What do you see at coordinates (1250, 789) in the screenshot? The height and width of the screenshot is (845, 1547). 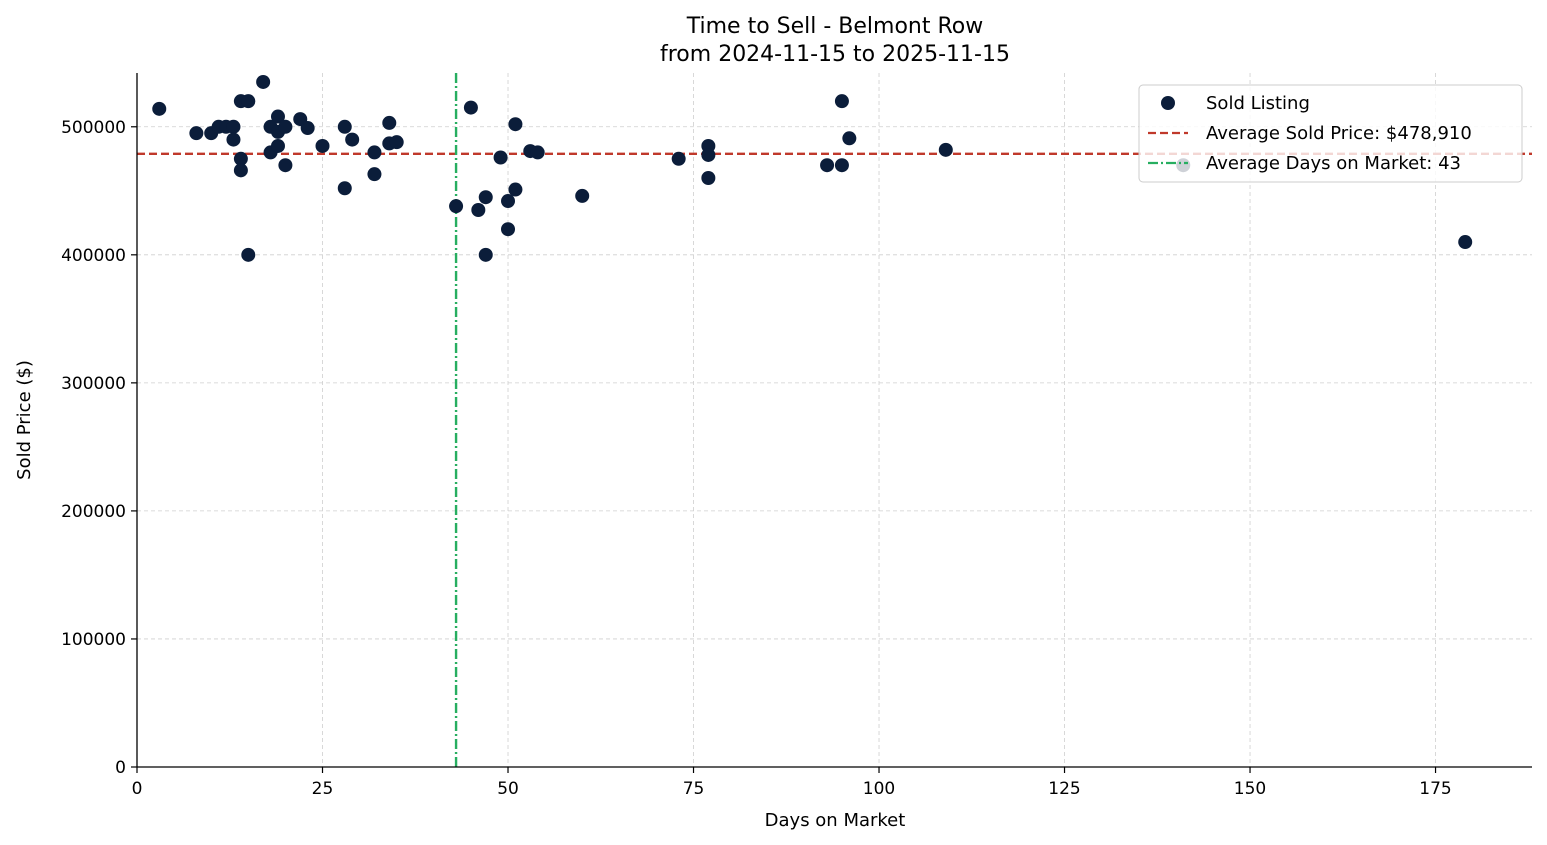 I see `x-tick-label: 150` at bounding box center [1250, 789].